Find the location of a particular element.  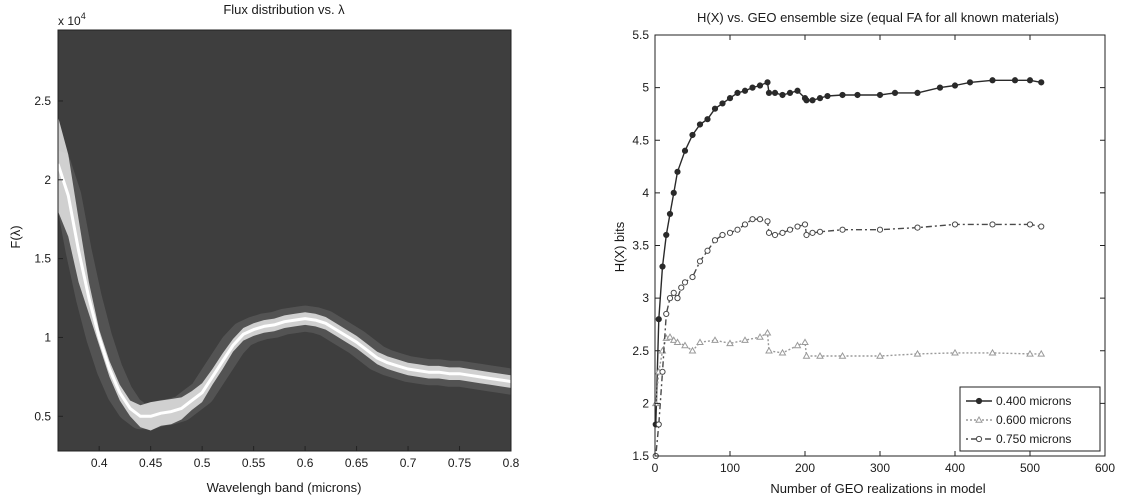

entropy-y-tick-label: 2 is located at coordinates (645, 403).